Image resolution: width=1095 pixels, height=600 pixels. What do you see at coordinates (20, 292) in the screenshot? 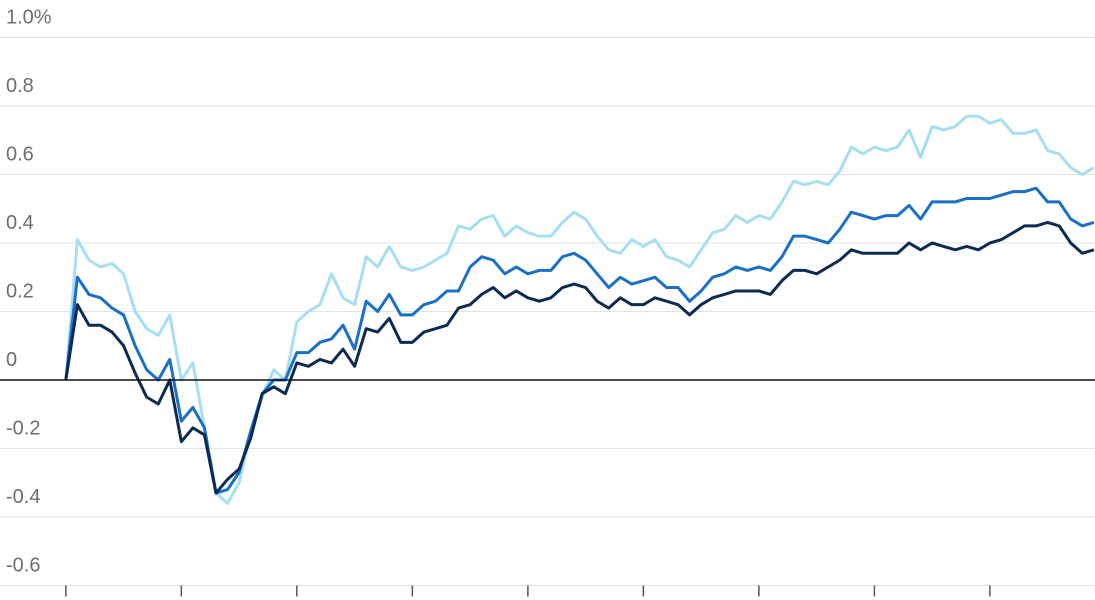
I see `y-tick-label: 0.2` at bounding box center [20, 292].